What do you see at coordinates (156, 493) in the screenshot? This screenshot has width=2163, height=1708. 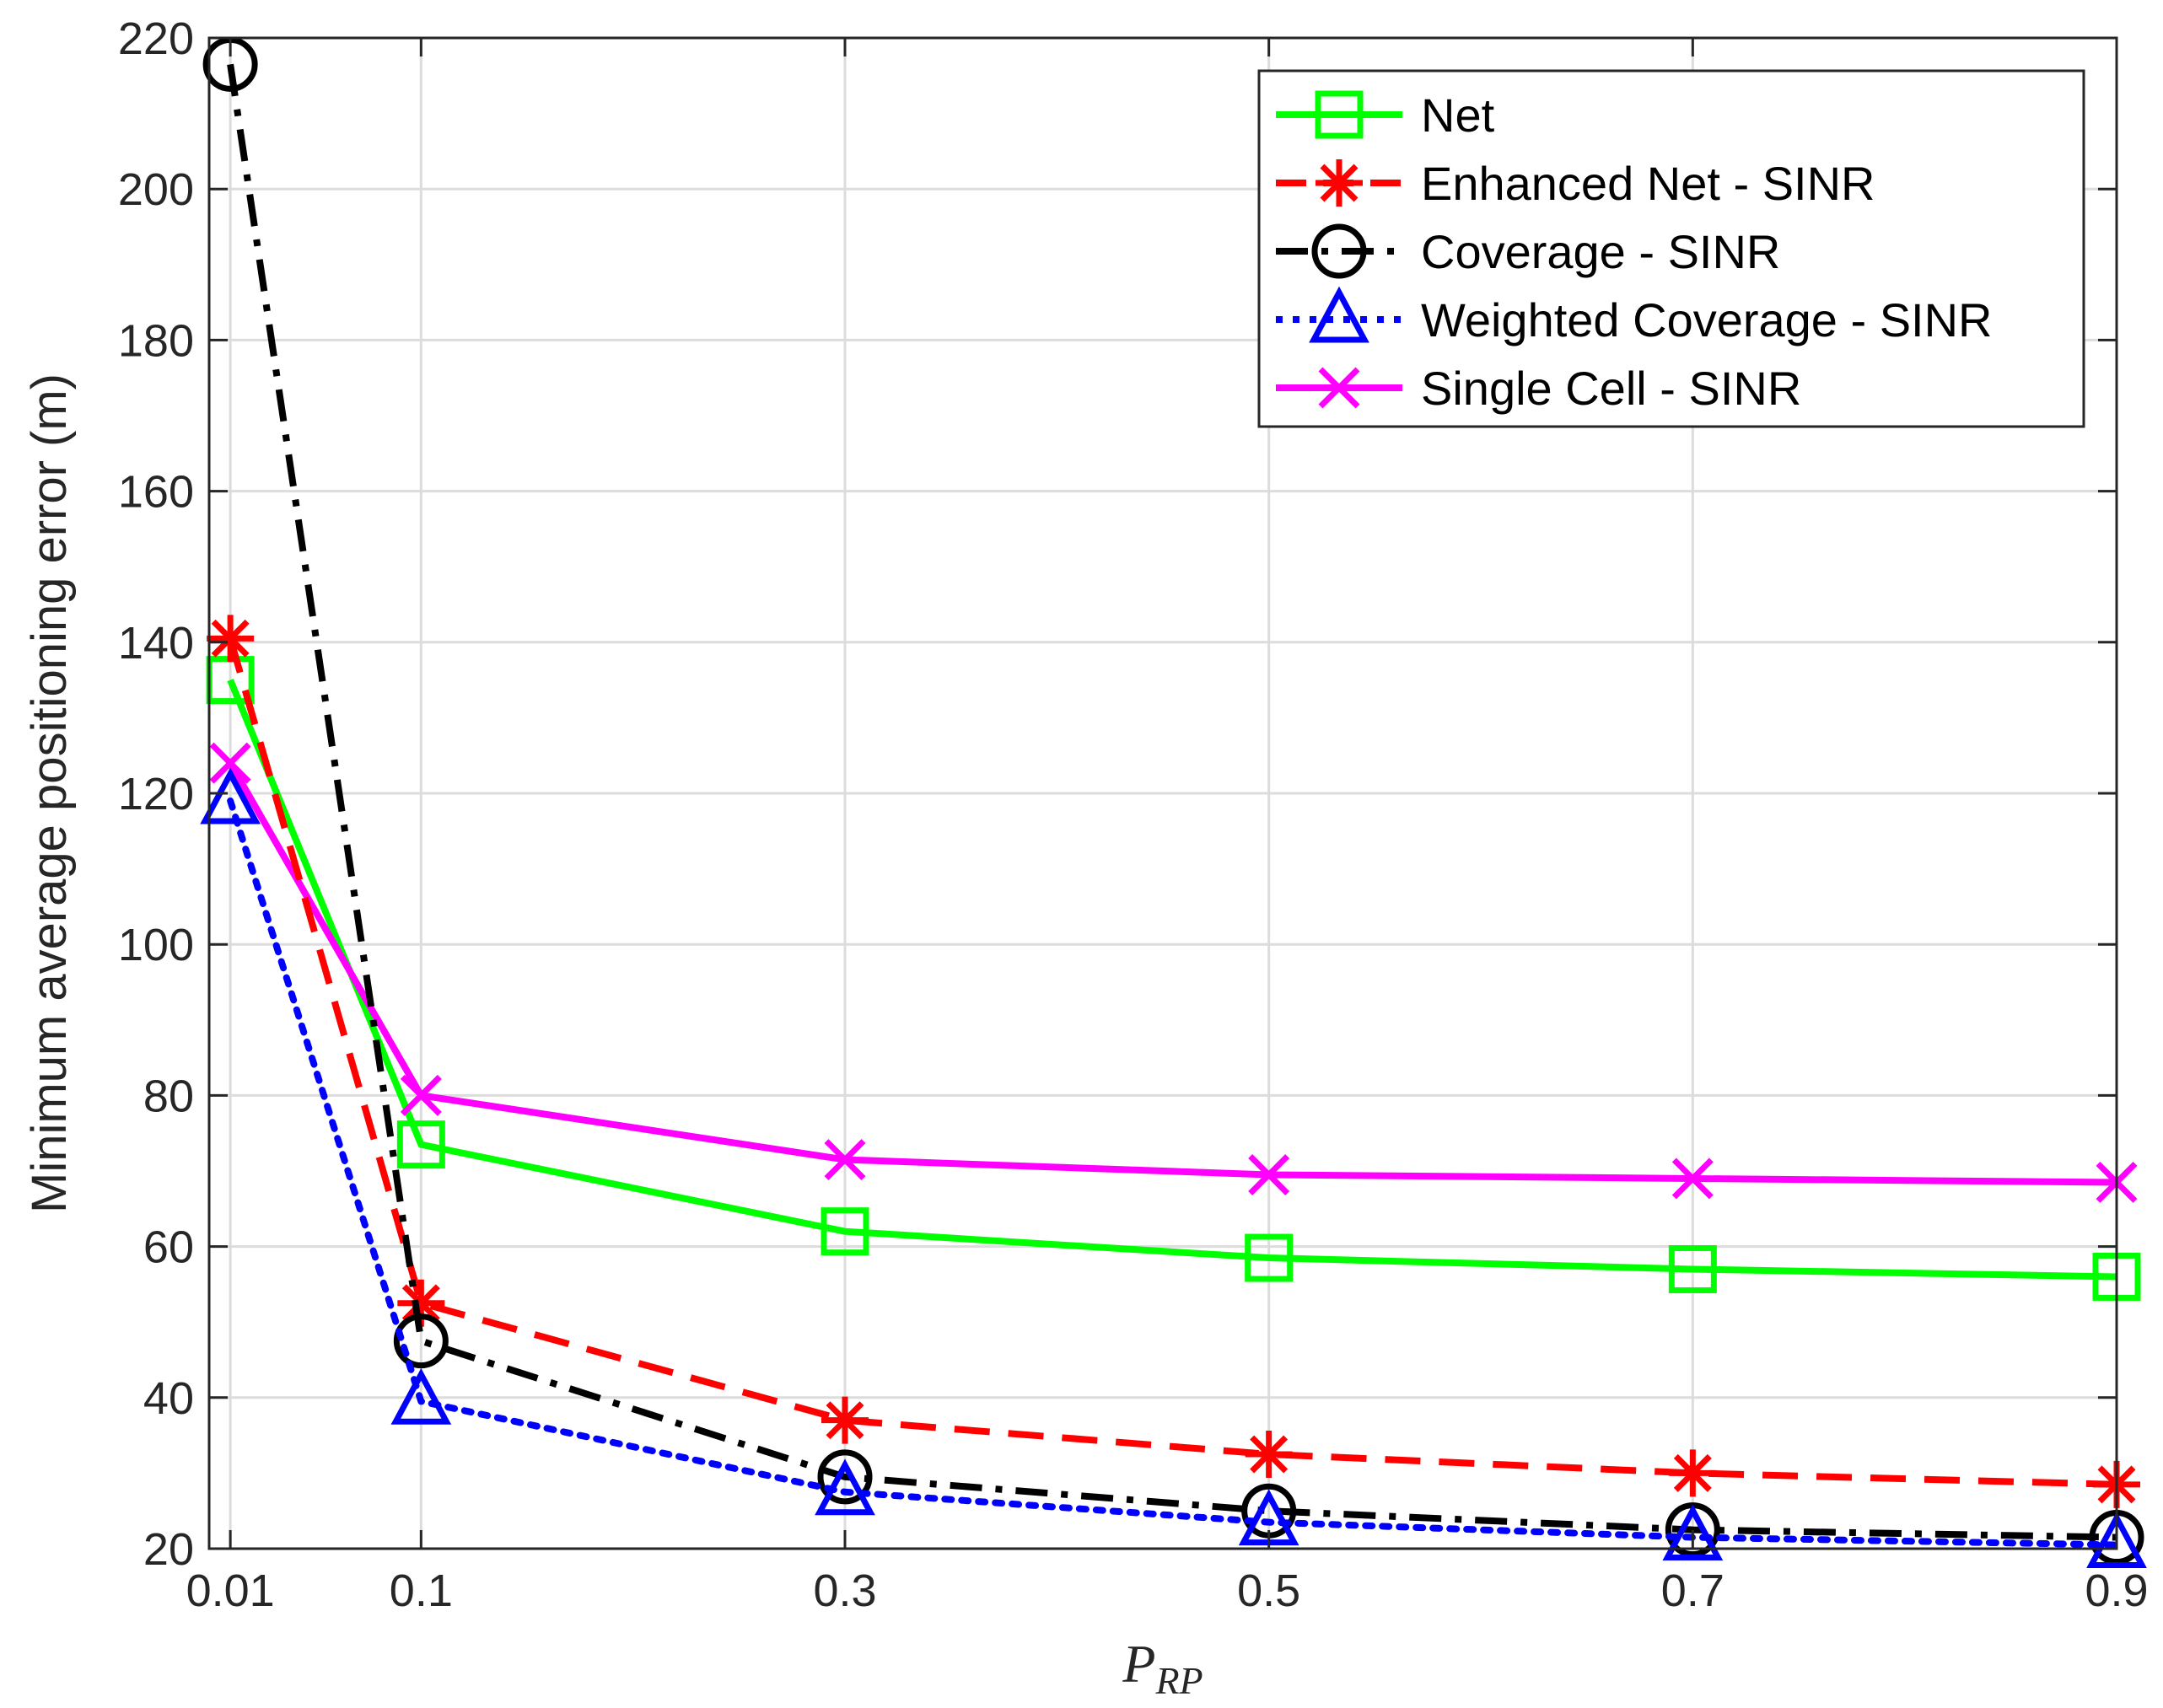 I see `y-tick-label-7: 160` at bounding box center [156, 493].